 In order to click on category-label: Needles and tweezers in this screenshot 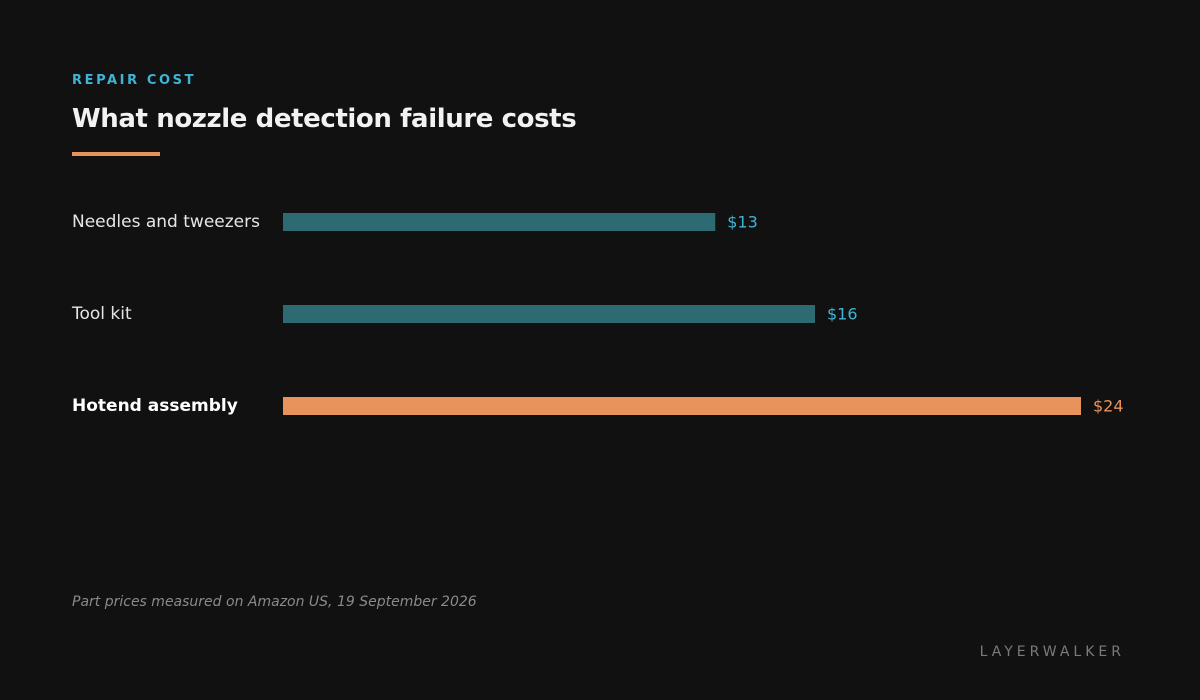, I will do `click(166, 222)`.